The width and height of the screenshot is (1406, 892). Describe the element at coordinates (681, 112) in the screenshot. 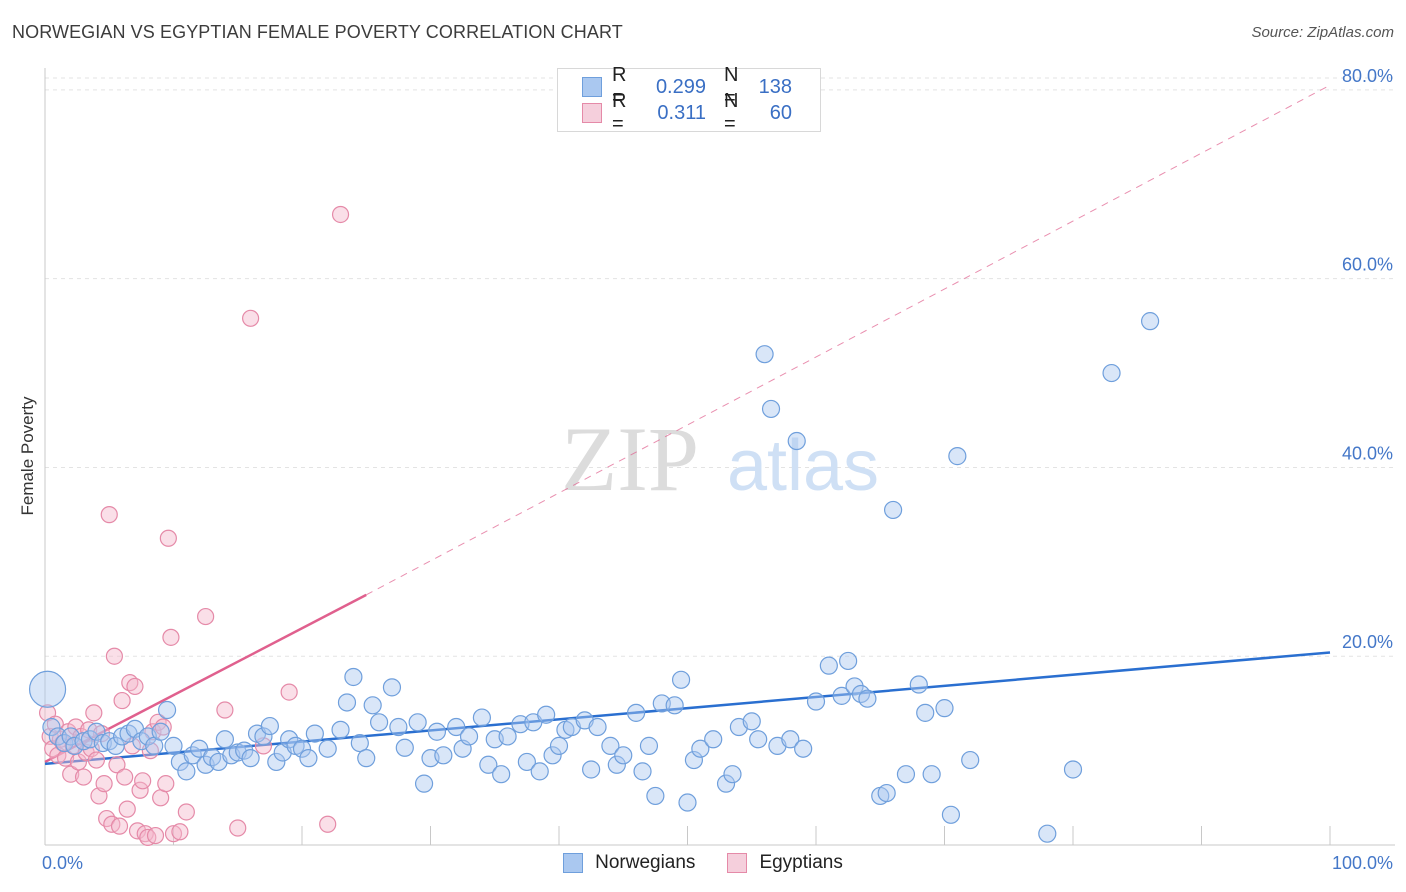

I see `legend-r-value: 0.311` at that location.